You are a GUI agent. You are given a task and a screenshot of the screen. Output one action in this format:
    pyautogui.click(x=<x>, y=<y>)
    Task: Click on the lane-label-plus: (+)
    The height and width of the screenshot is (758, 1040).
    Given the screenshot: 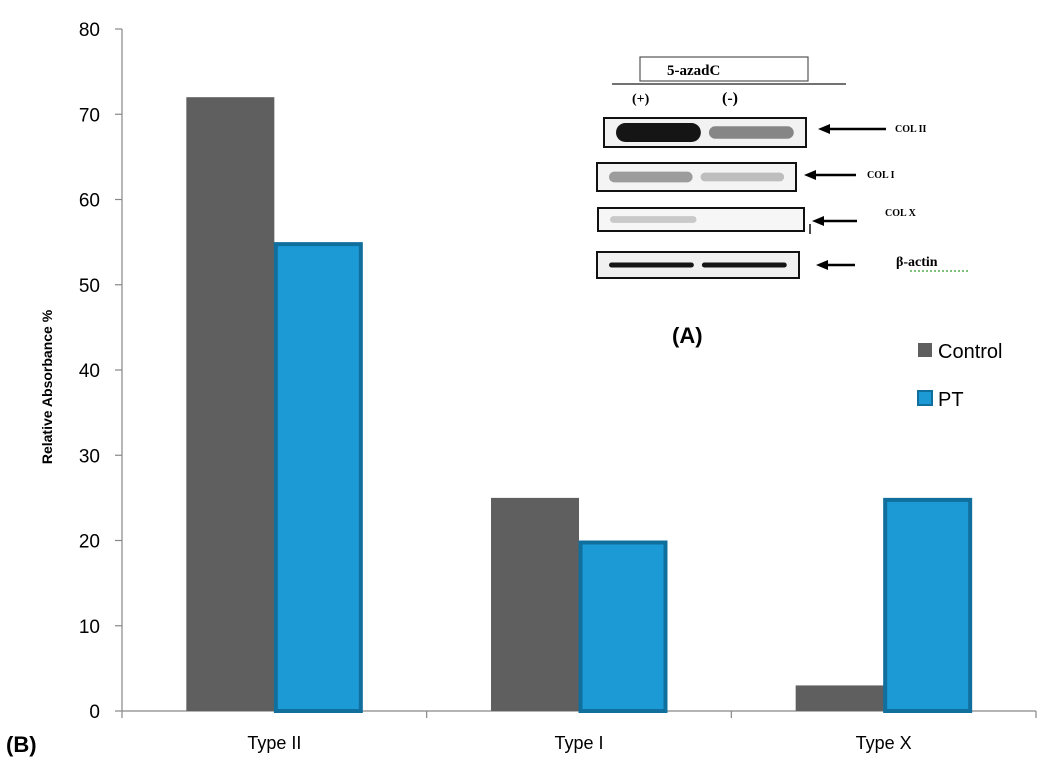 What is the action you would take?
    pyautogui.click(x=641, y=99)
    